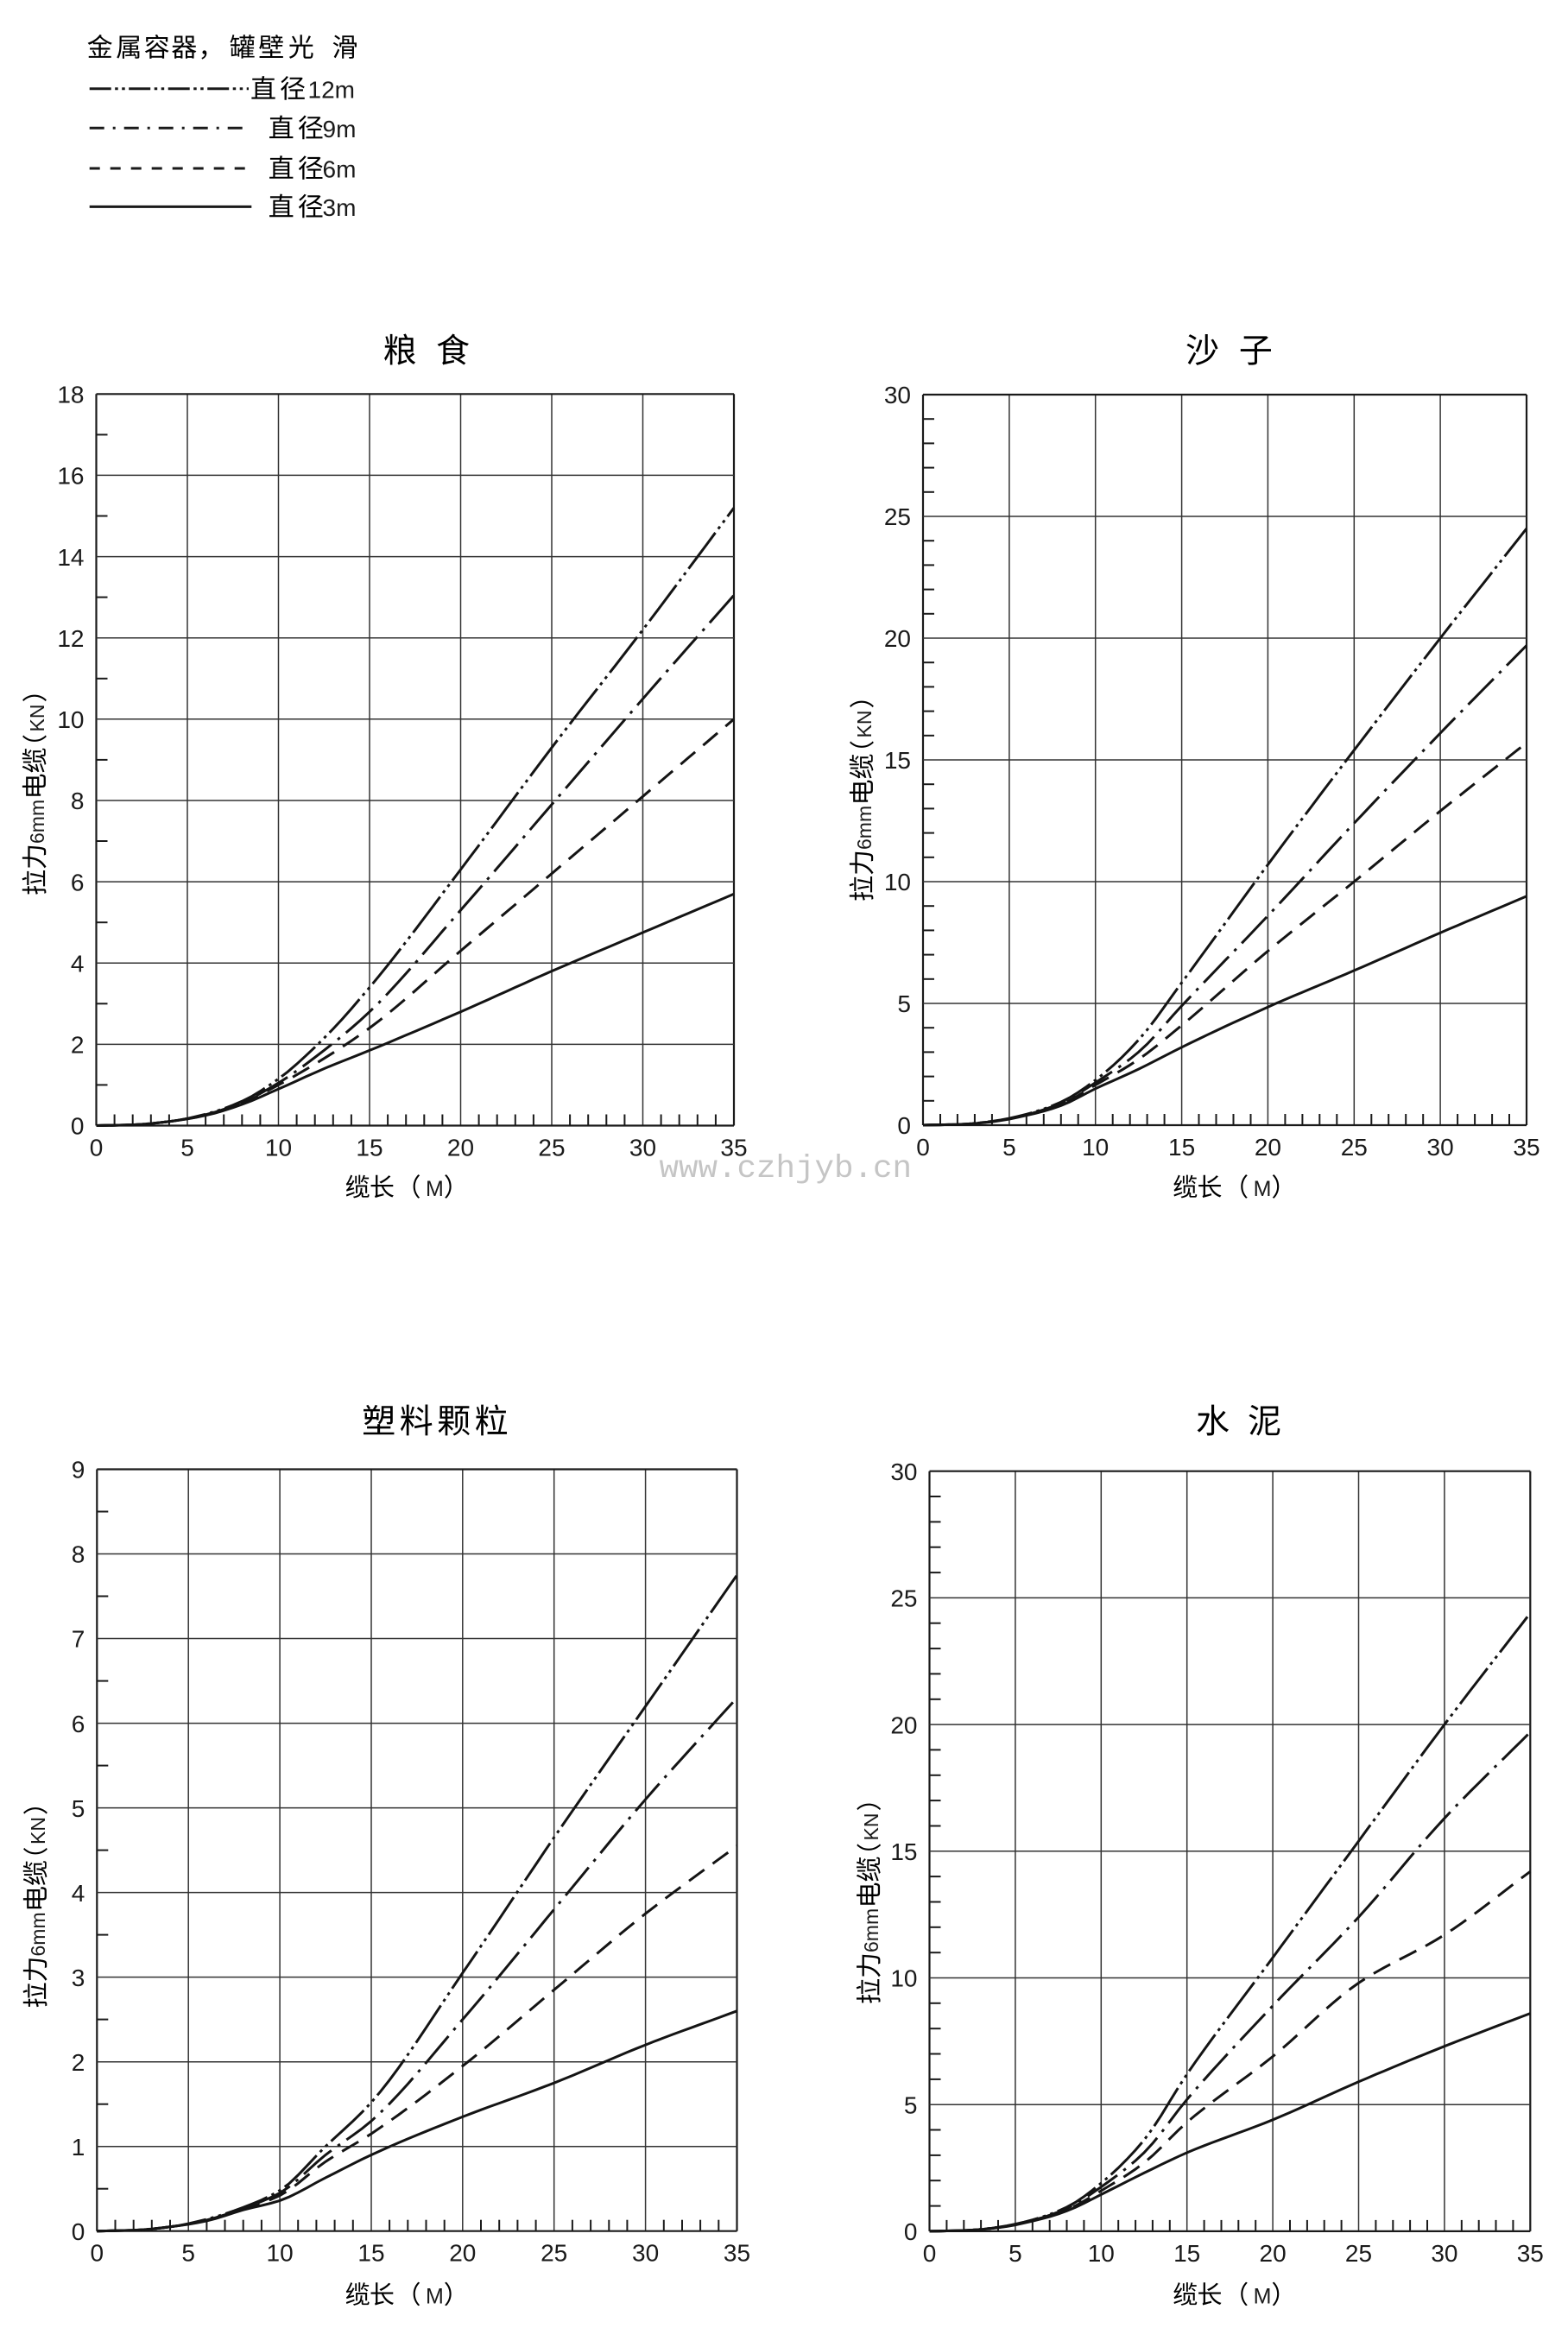  Describe the element at coordinates (79, 1470) in the screenshot. I see `svg-text: 9` at that location.